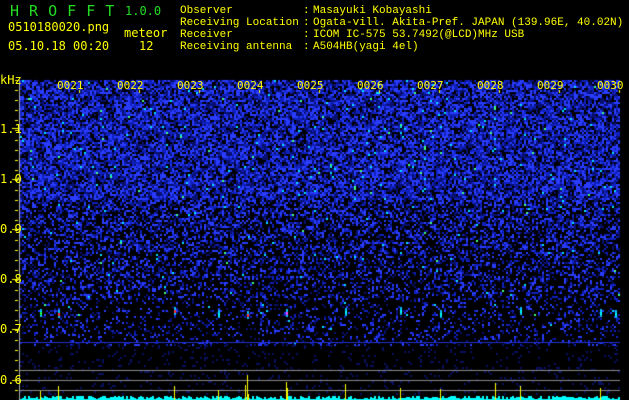 The width and height of the screenshot is (629, 400). Describe the element at coordinates (11, 279) in the screenshot. I see `y-tick-label: 0.8` at that location.